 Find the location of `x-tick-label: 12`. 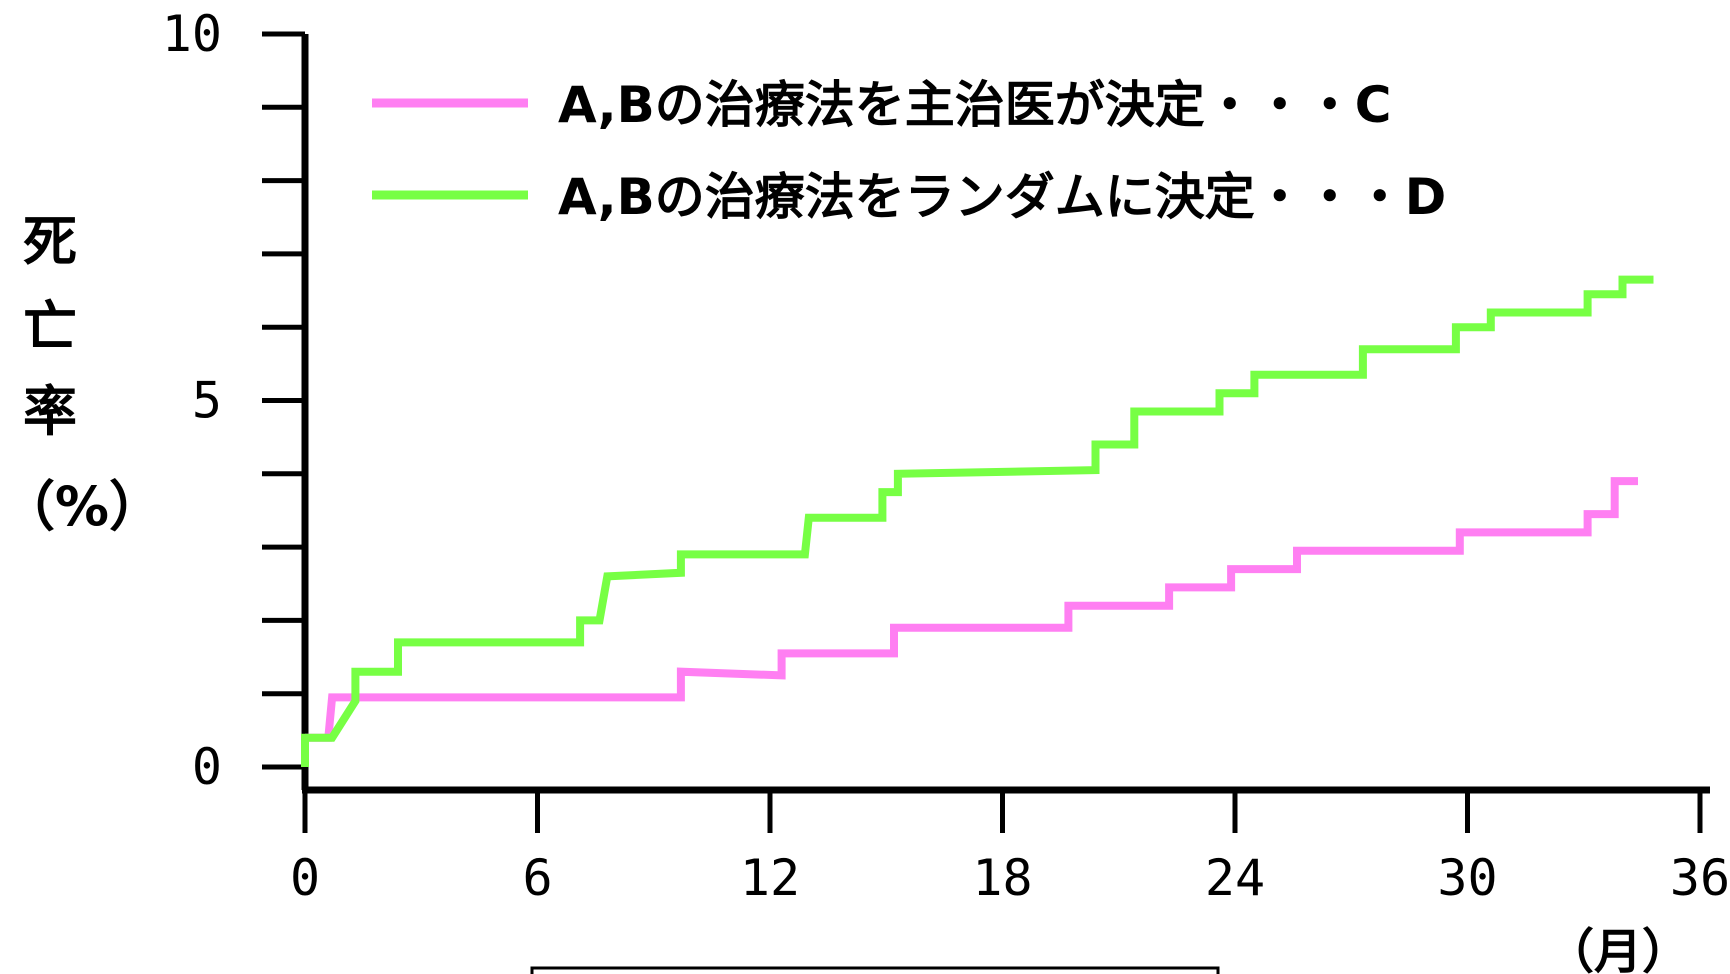

x-tick-label: 12 is located at coordinates (770, 878).